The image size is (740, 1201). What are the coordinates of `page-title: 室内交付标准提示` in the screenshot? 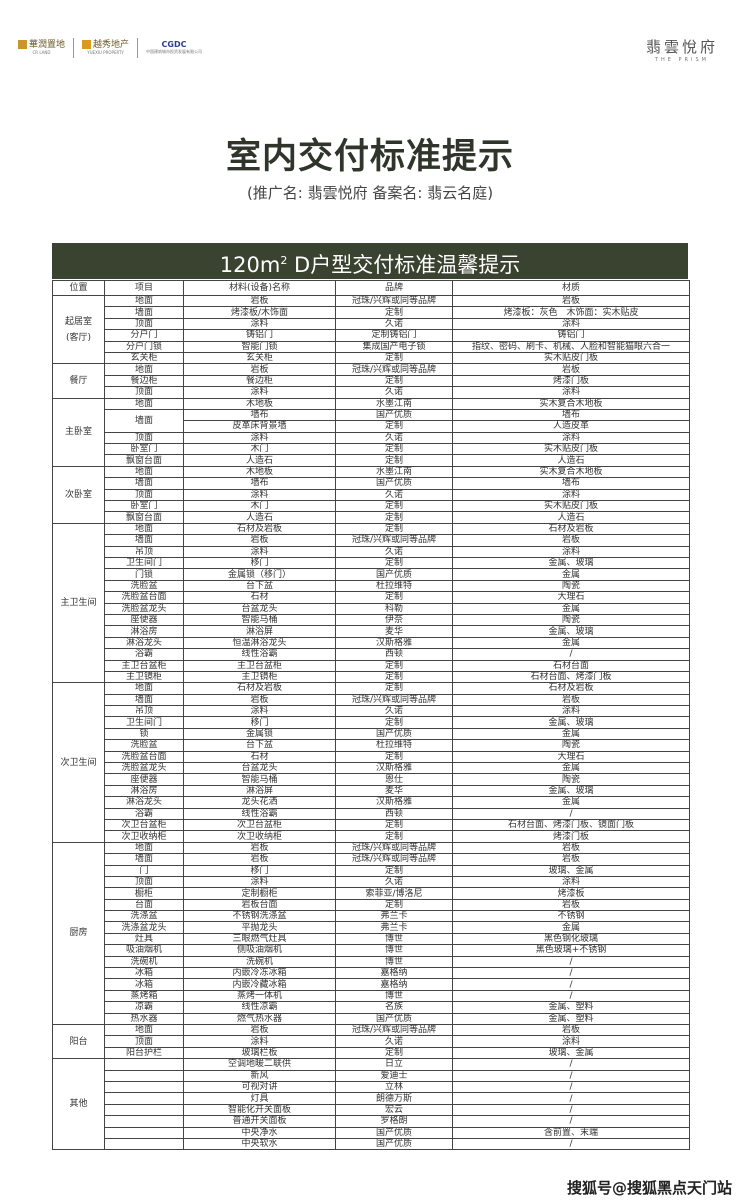 It's located at (369, 157).